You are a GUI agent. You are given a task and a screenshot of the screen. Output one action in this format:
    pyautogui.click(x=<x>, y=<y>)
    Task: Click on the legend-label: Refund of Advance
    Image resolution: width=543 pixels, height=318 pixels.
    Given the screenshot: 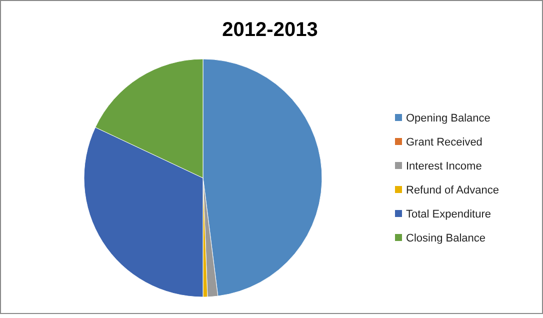 What is the action you would take?
    pyautogui.click(x=452, y=190)
    